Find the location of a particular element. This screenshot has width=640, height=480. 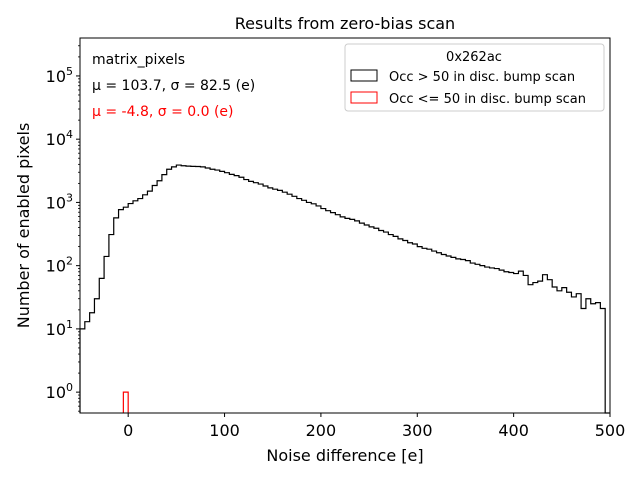

y-axis-ticks: 10⁰ 10¹ 10² 10³ 10⁴ 10⁵ is located at coordinates (63, 228).